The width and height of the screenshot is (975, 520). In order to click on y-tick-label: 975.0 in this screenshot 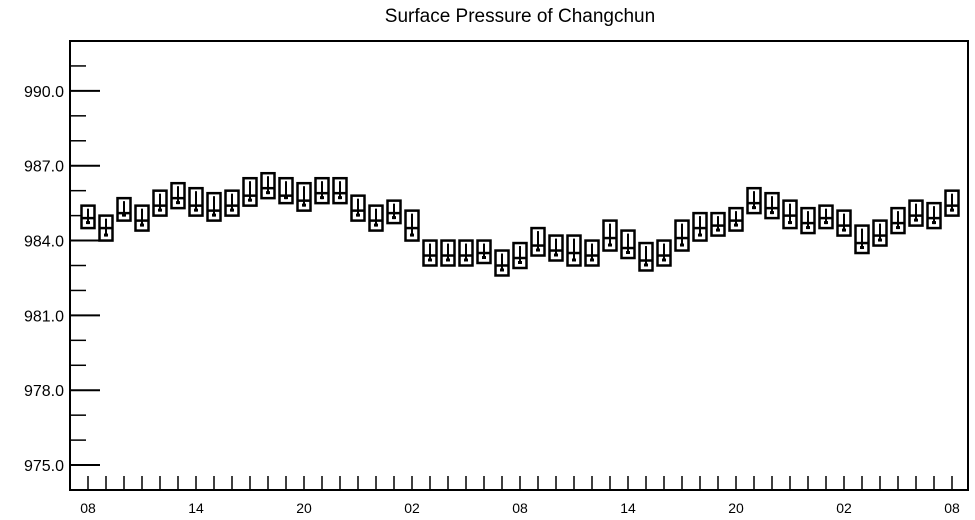, I will do `click(44, 466)`.